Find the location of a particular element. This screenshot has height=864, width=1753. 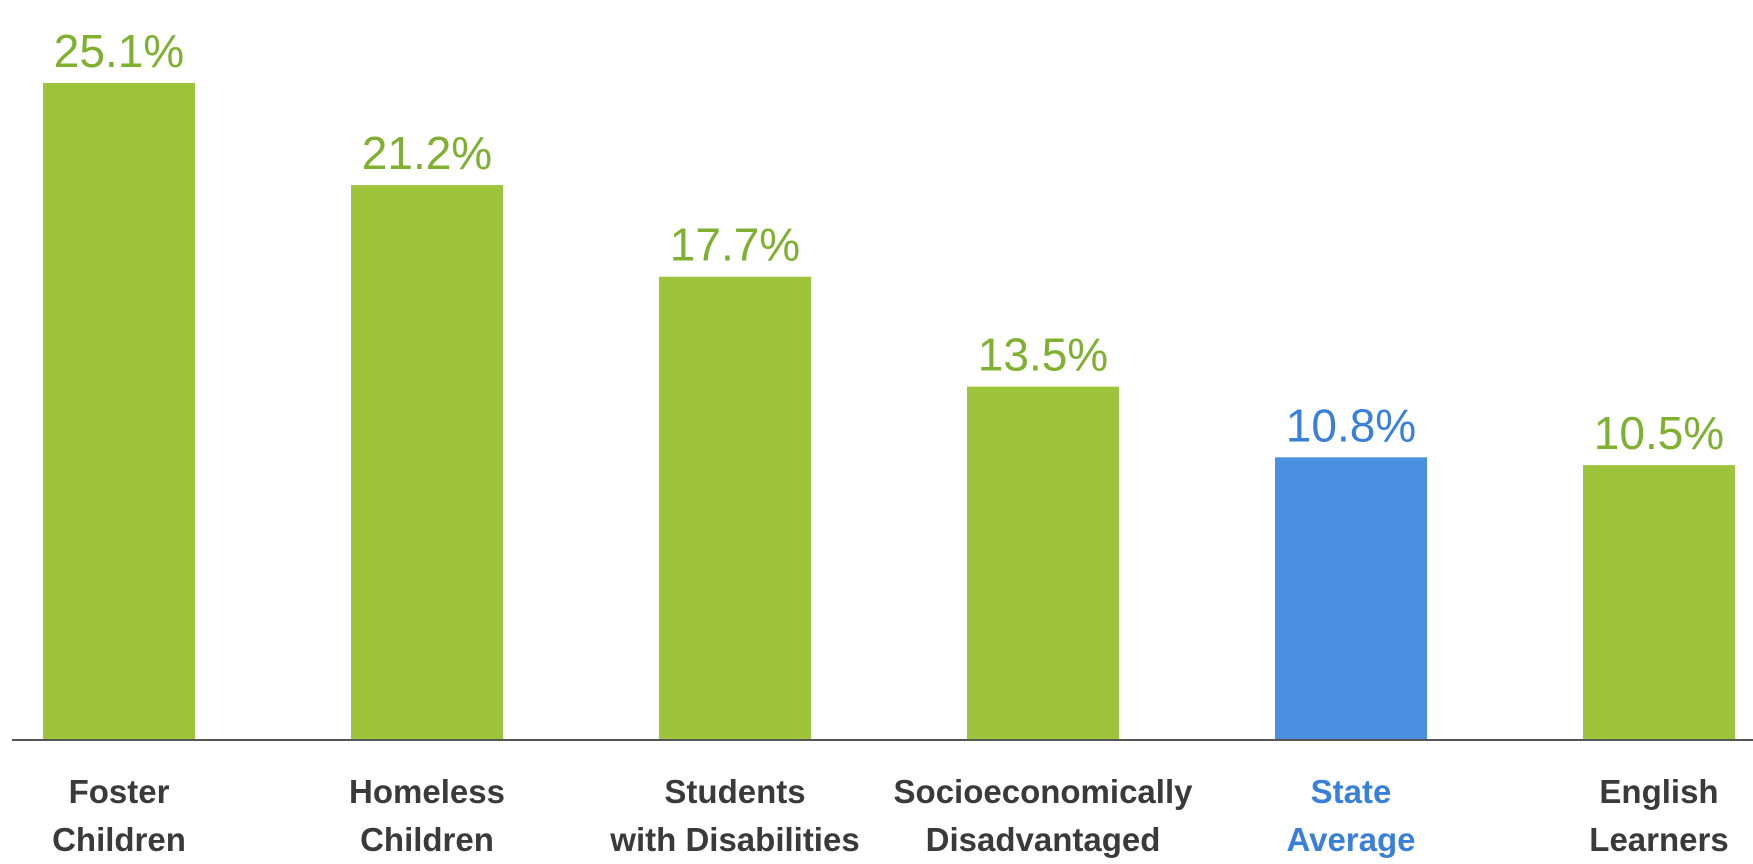

category-label-0-line-0: Foster is located at coordinates (119, 791).